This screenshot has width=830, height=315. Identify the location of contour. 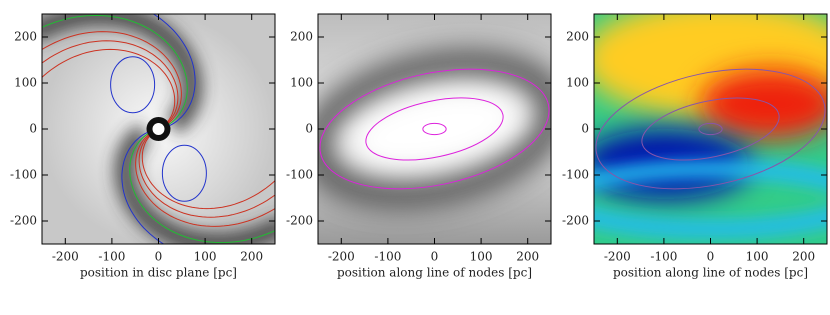
(434, 128).